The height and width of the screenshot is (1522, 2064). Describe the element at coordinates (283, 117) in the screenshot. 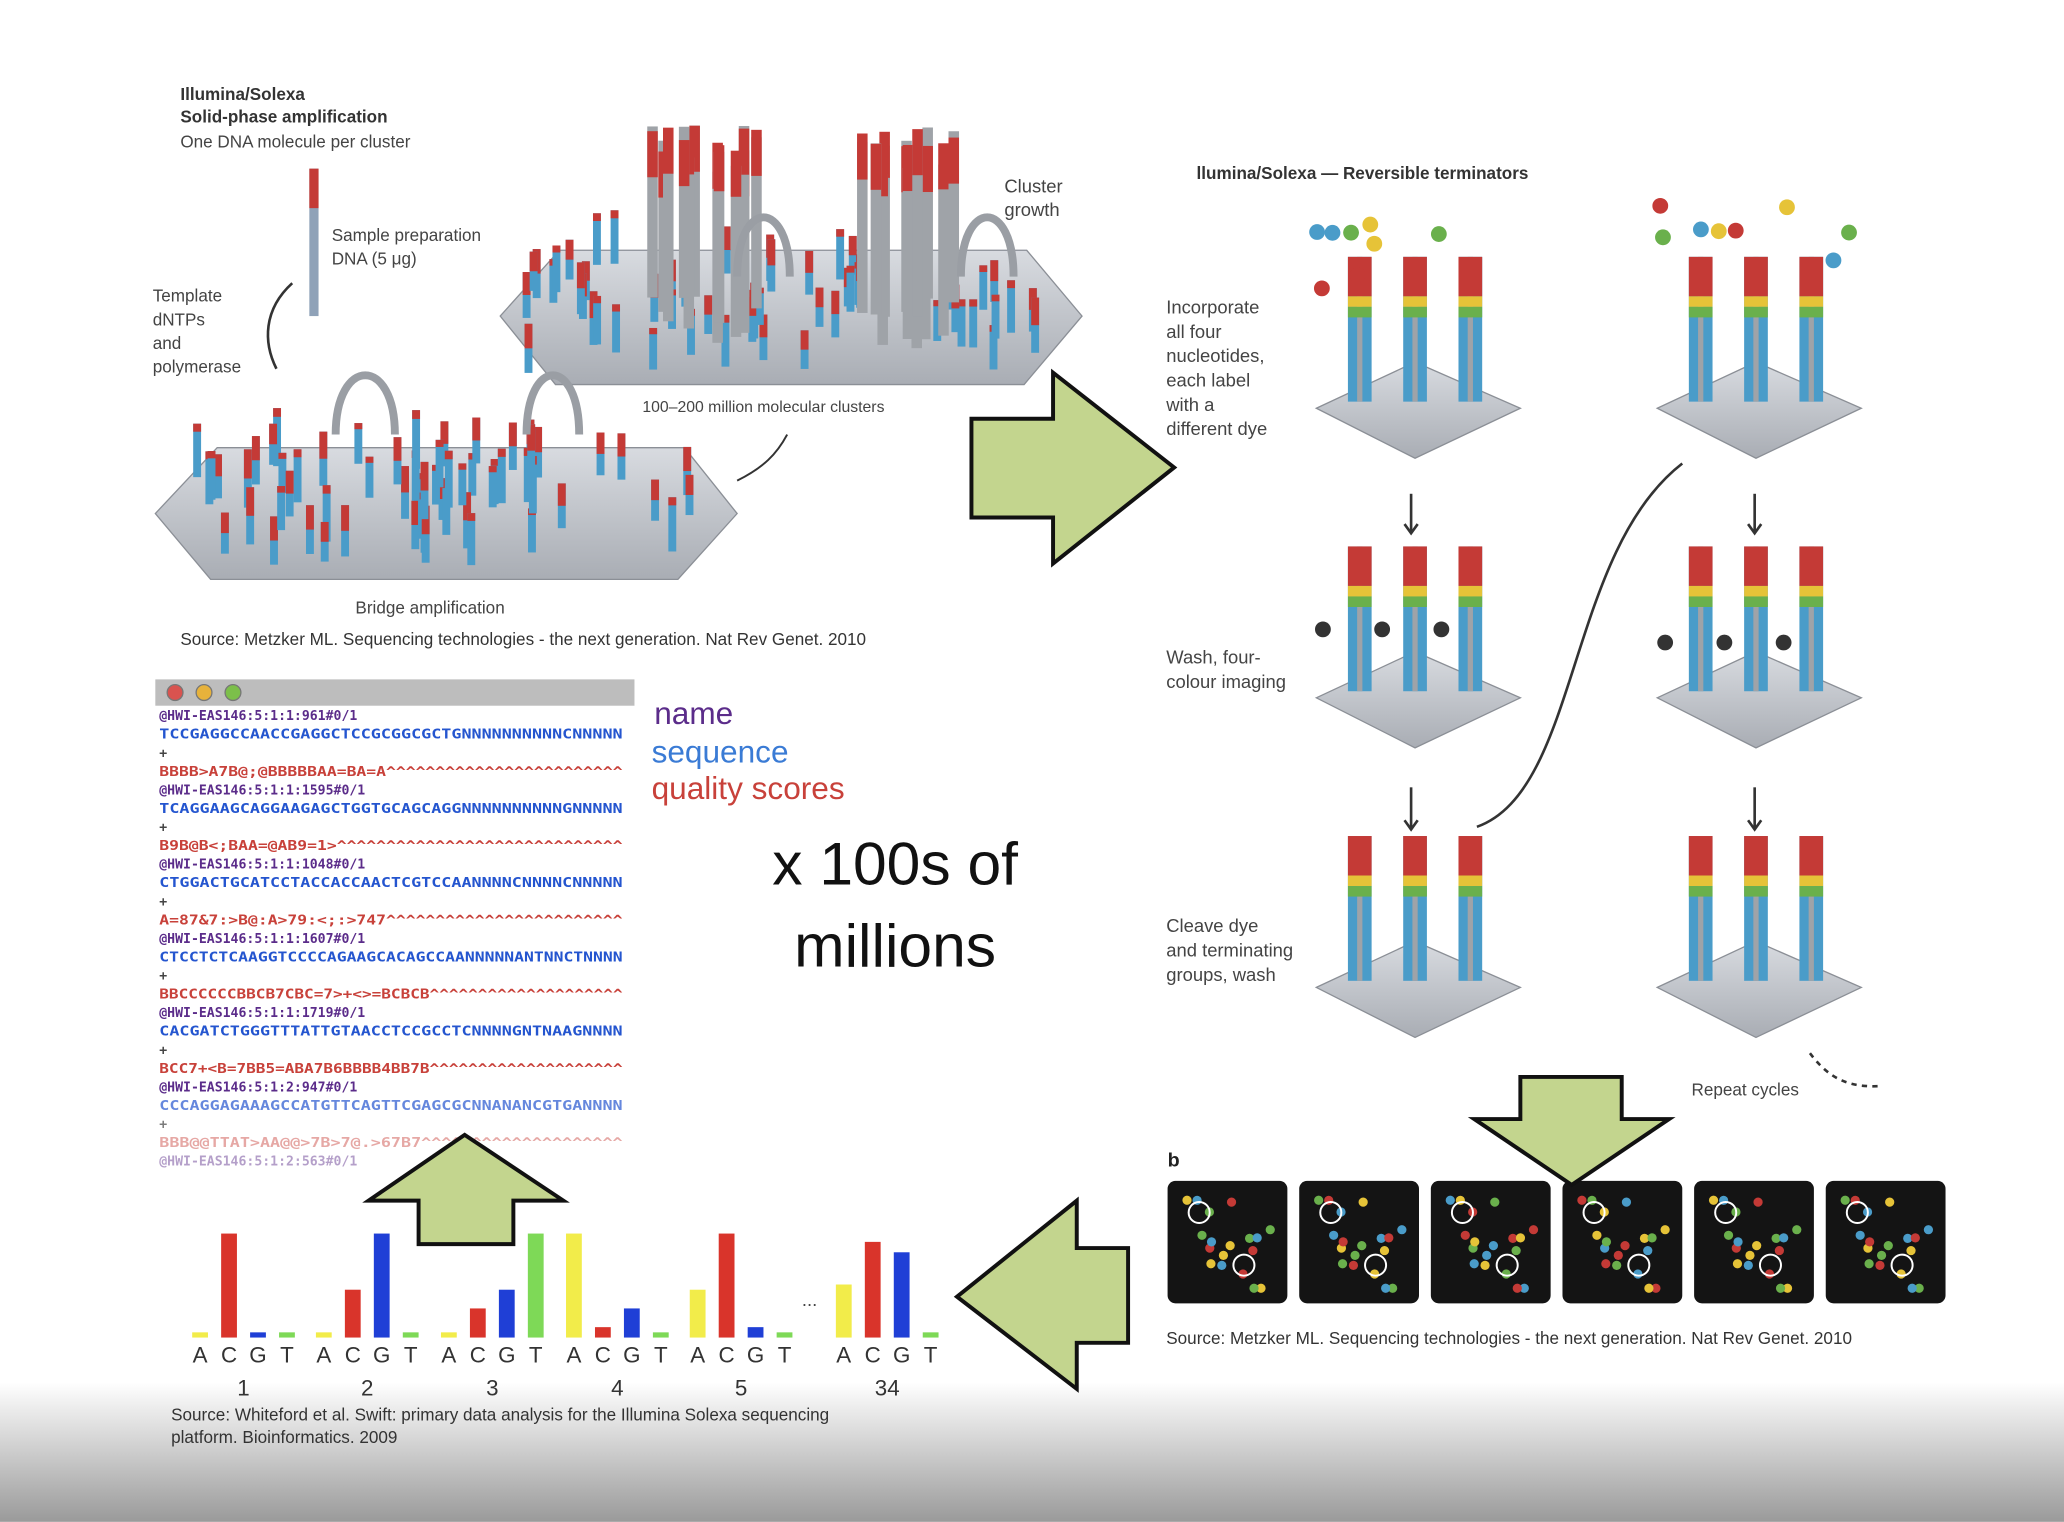

I see `panel-title: Solid-phase amplification` at that location.